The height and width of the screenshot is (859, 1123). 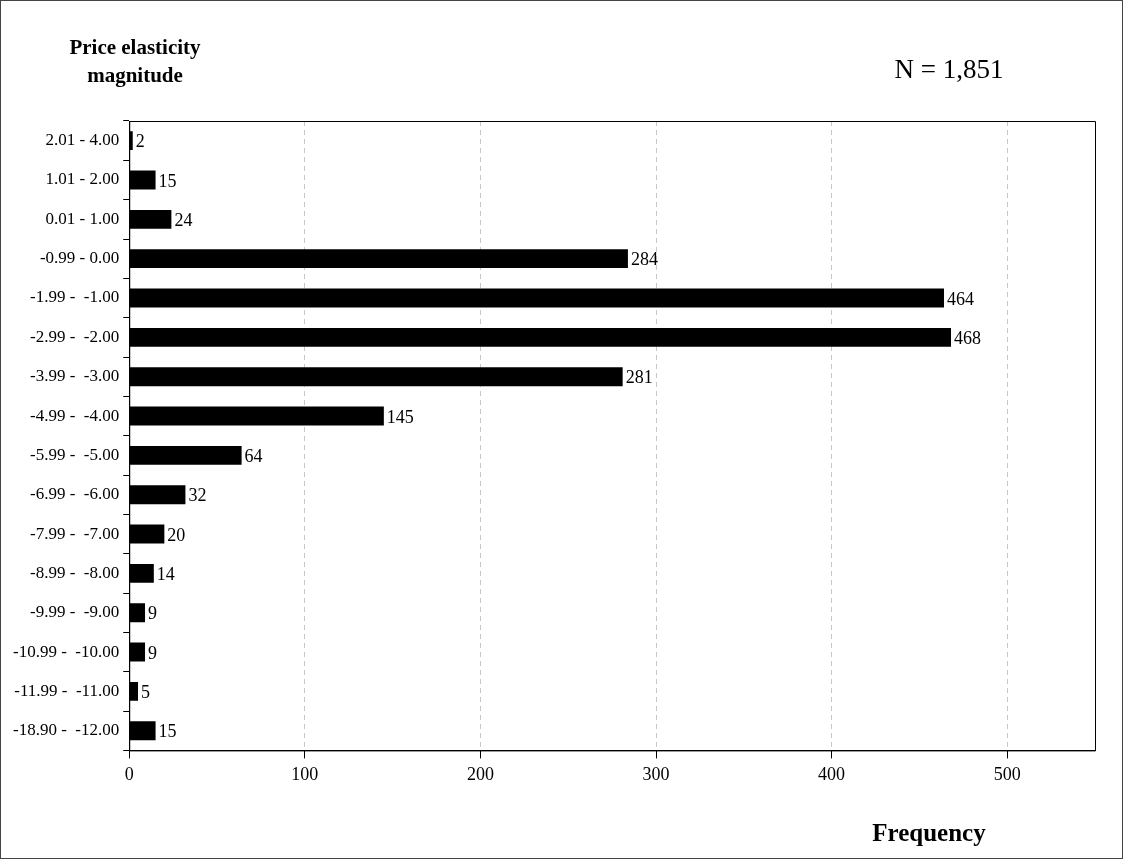 What do you see at coordinates (67, 690) in the screenshot?
I see `y-tick-label: -11.99 - -11.00` at bounding box center [67, 690].